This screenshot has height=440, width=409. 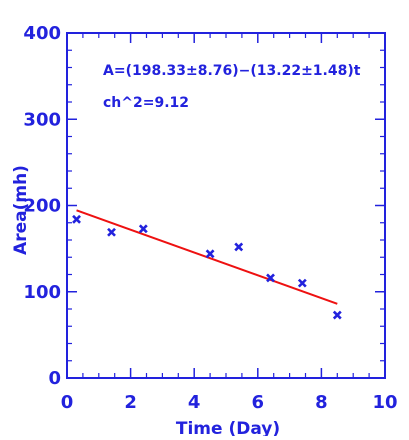 I want to click on y-axis-label: Area(mh), so click(x=21, y=210).